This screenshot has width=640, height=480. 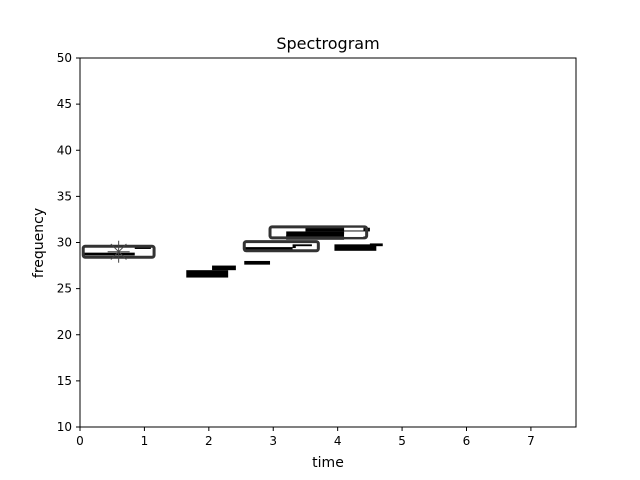 I want to click on y-axis-ticks: 10 15 20 25 30 35 40 45 50, so click(x=68, y=242).